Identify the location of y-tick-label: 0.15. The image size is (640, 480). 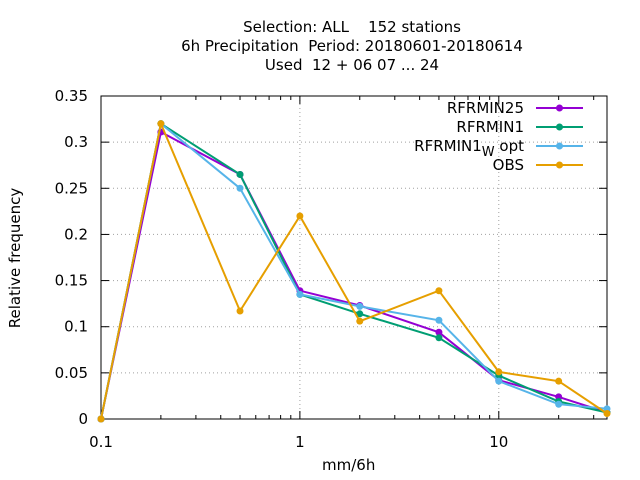
(71, 281).